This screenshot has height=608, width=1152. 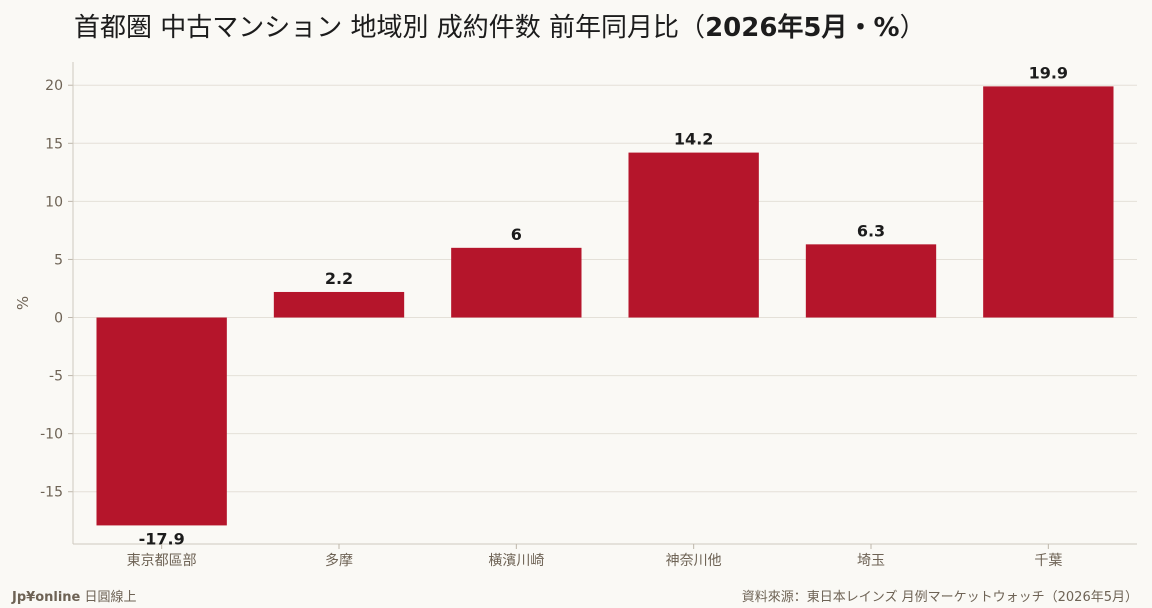 I want to click on source-note: 資料來源：東日本レインズ 月例マーケットウォッチ（2026年5月）, so click(x=939, y=597).